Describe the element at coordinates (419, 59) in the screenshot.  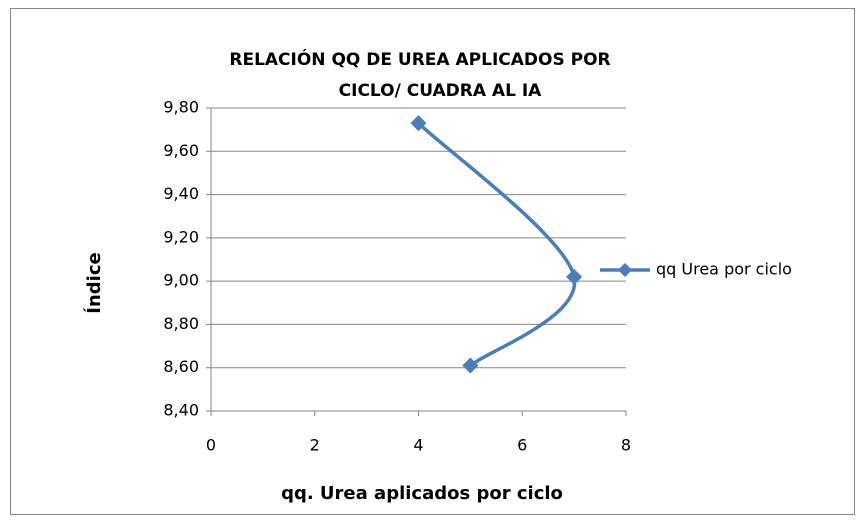
I see `chart-title: RELACIÓN QQ DE UREA APLICADOS POR` at that location.